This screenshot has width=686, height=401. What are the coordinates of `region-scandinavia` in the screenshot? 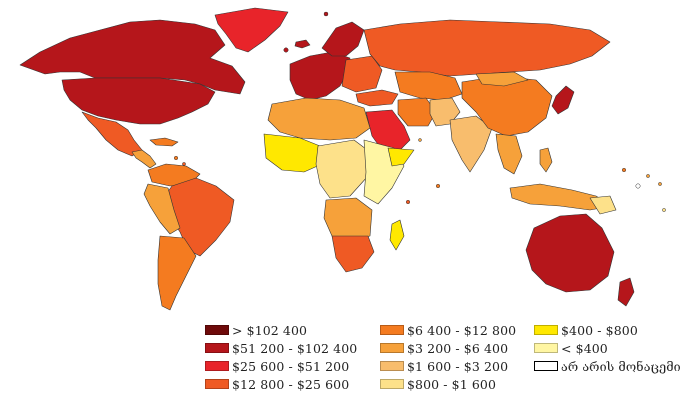 It's located at (343, 39).